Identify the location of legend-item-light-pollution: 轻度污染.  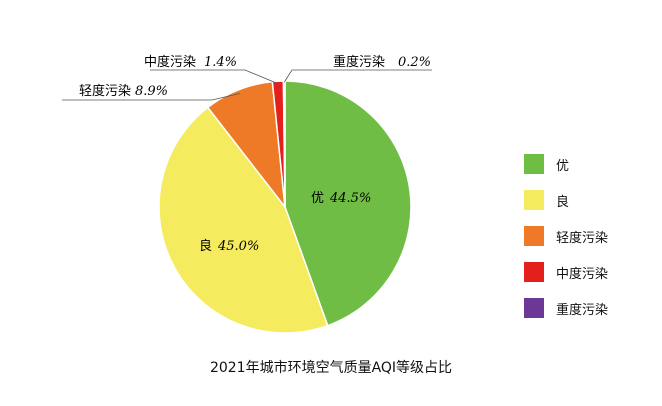
(566, 236).